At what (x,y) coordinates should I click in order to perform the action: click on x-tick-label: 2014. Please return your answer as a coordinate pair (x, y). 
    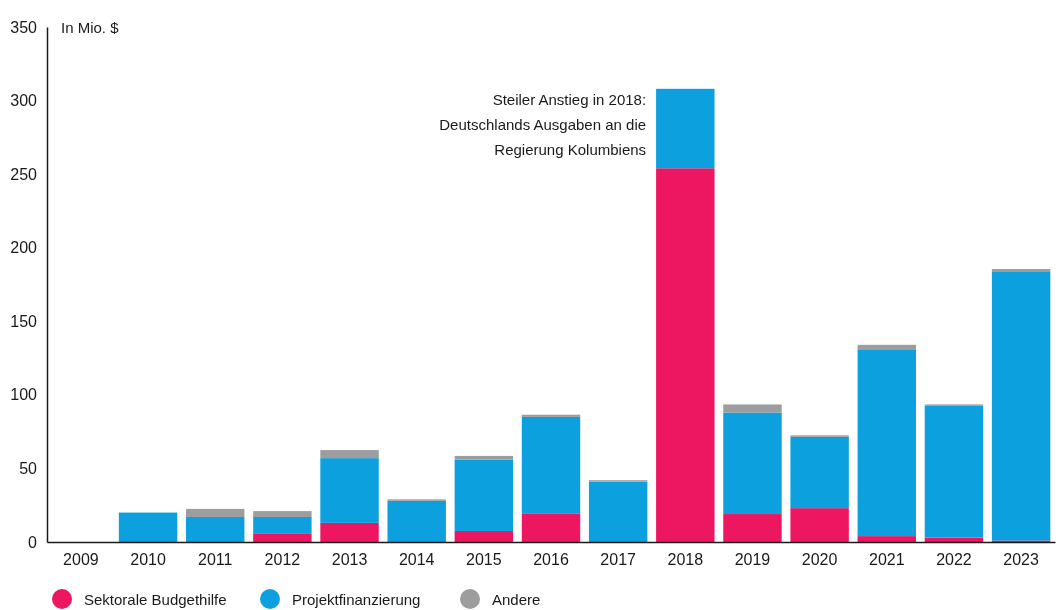
    Looking at the image, I should click on (416, 560).